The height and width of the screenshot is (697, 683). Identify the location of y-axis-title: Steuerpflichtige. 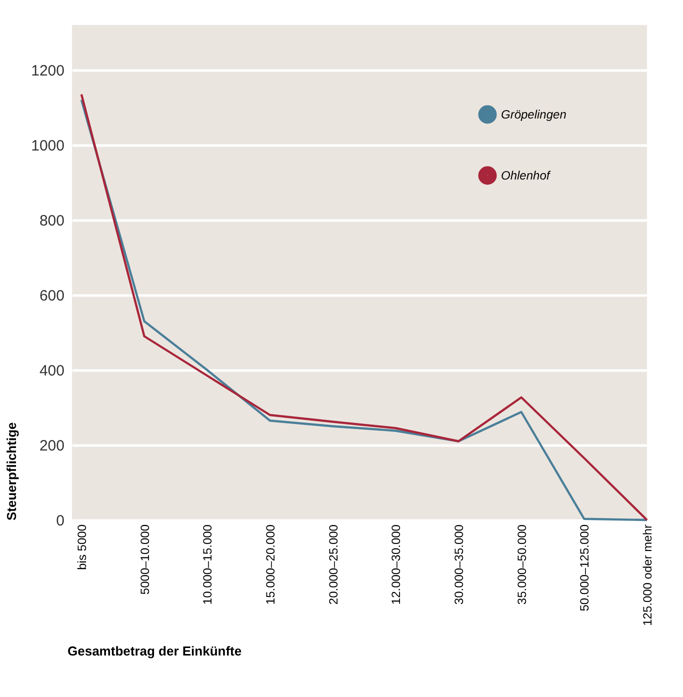
(12, 471).